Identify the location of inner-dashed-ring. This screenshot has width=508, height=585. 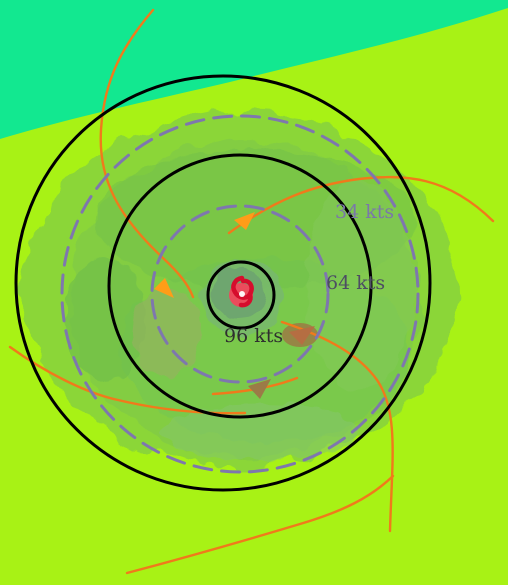
(240, 294).